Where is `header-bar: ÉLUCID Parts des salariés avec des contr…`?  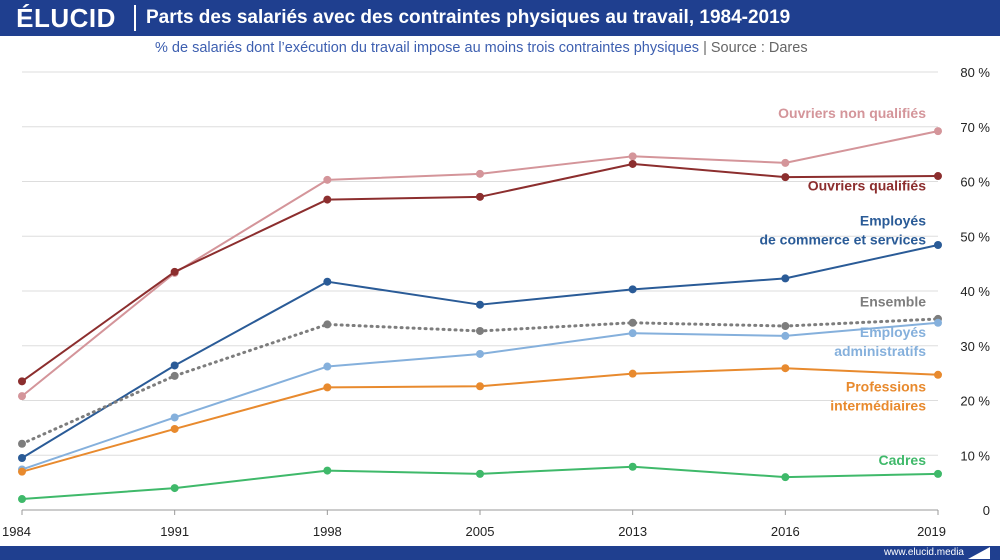
header-bar: ÉLUCID Parts des salariés avec des contr… is located at coordinates (500, 18).